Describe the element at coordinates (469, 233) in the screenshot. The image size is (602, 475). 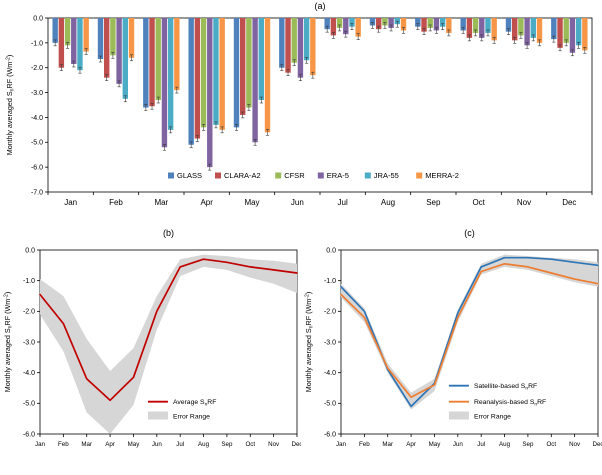
I see `panel-c-title: (c)` at that location.